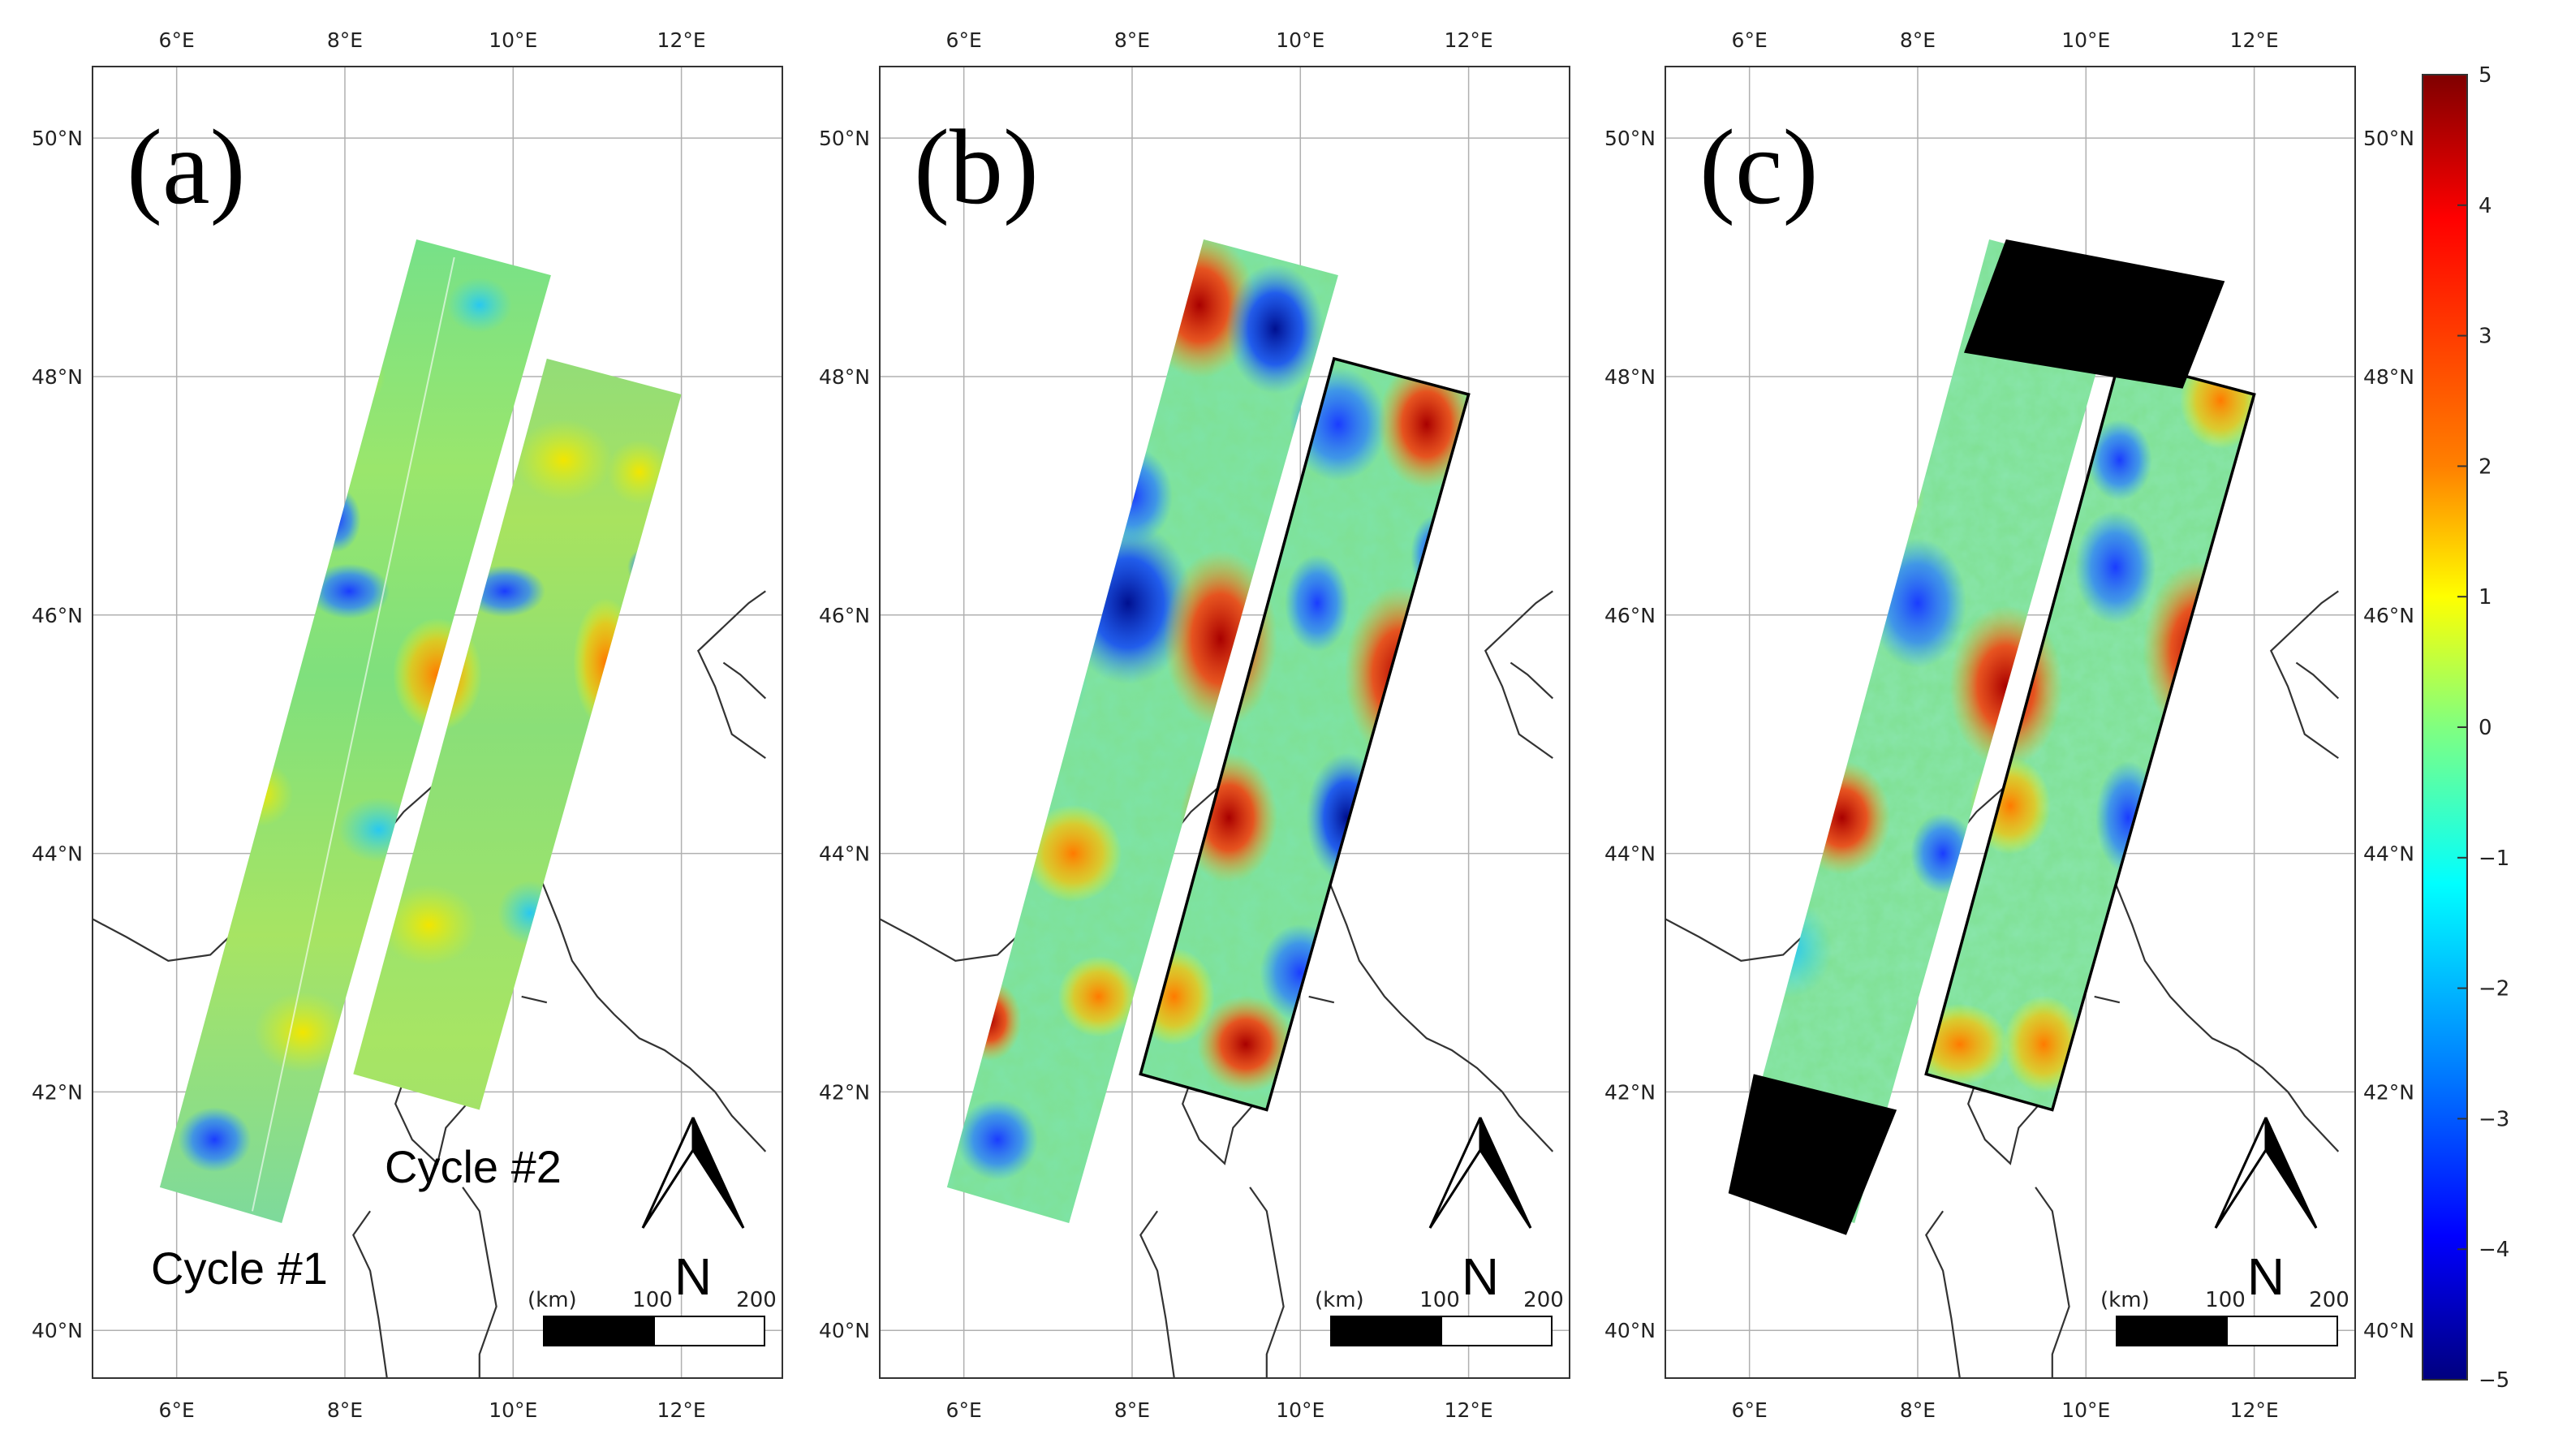 The height and width of the screenshot is (1456, 2554). I want to click on colorbar-tick-label: −3, so click(2494, 1119).